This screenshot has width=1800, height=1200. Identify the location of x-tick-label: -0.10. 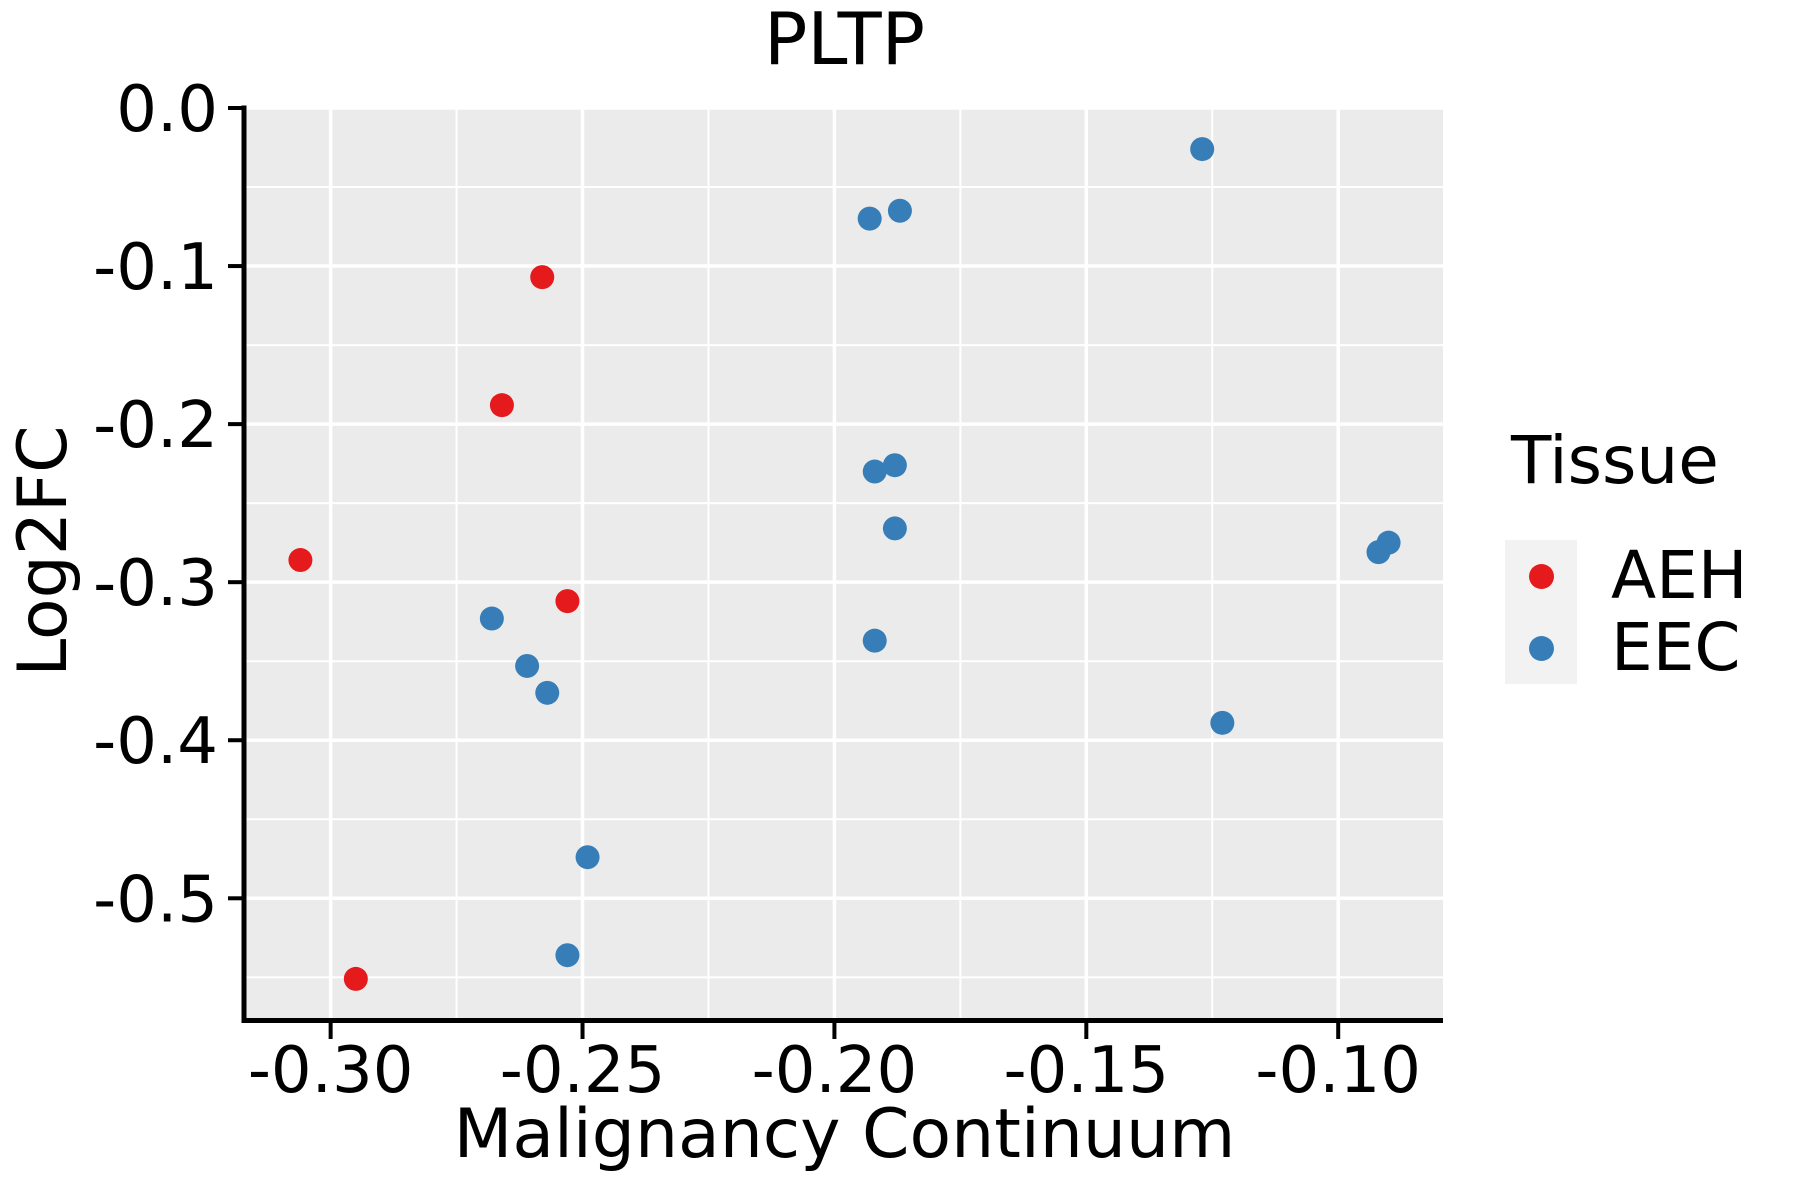
(1338, 1071).